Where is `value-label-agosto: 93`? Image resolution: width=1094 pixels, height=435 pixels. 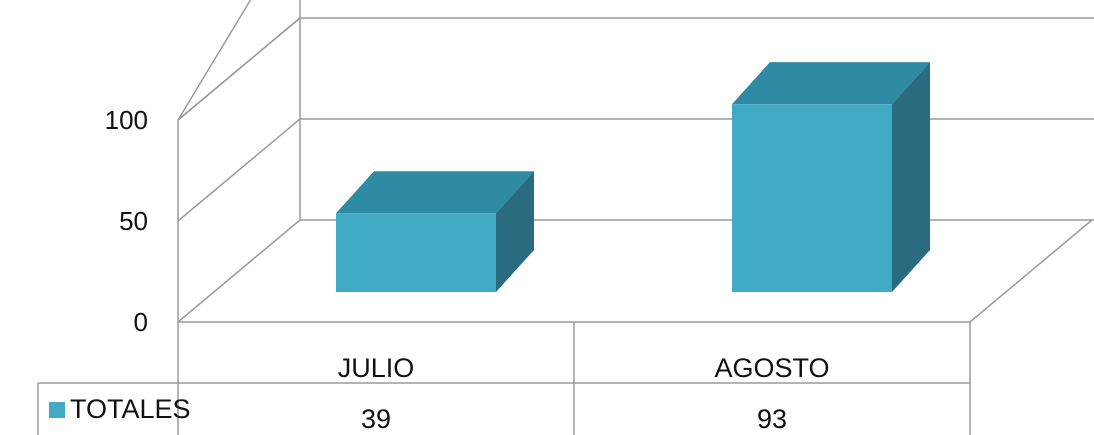 value-label-agosto: 93 is located at coordinates (772, 419).